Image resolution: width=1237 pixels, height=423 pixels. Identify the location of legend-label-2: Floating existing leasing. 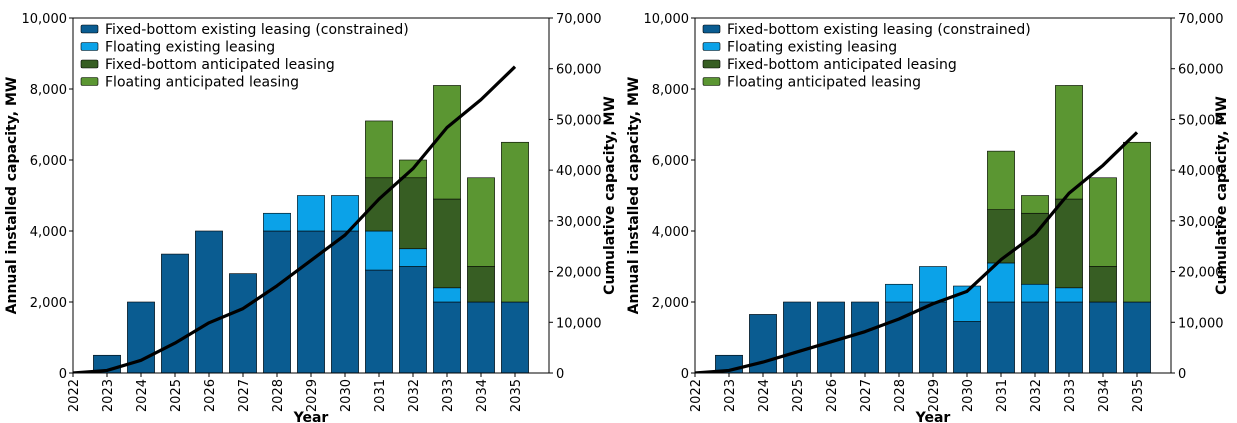
(812, 48).